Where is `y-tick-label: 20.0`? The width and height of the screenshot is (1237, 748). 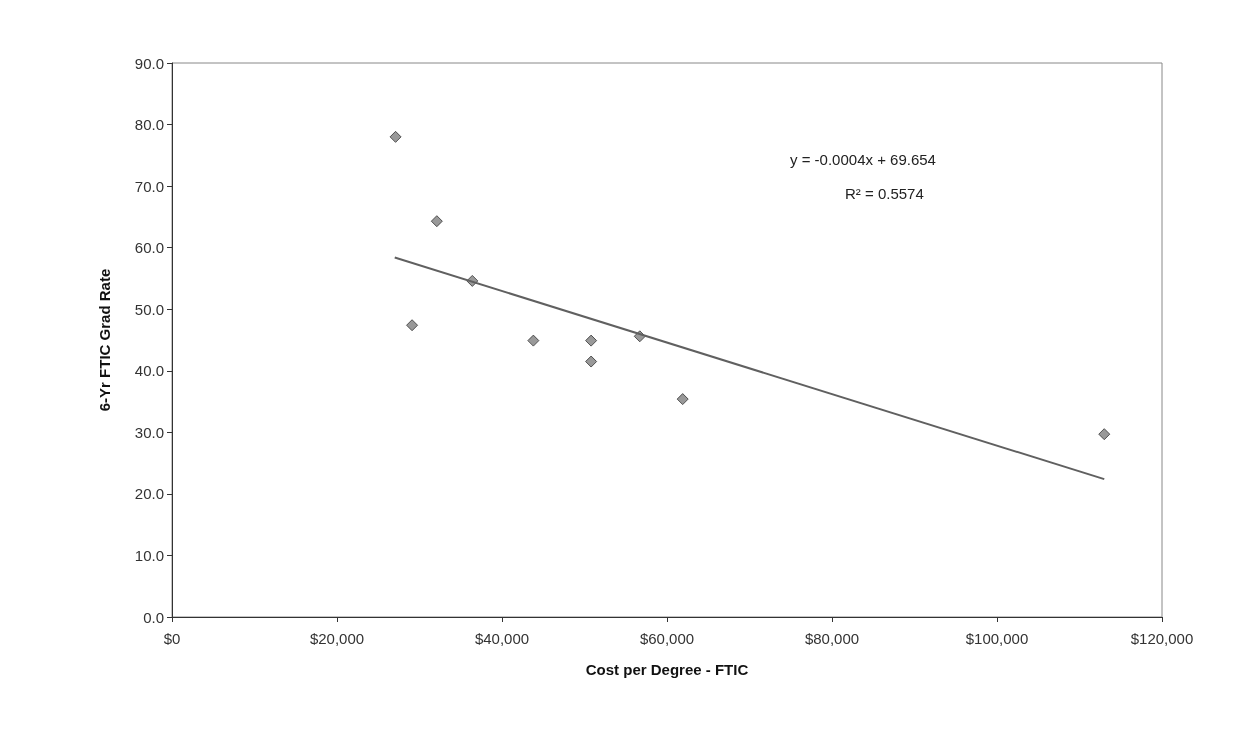 y-tick-label: 20.0 is located at coordinates (149, 494).